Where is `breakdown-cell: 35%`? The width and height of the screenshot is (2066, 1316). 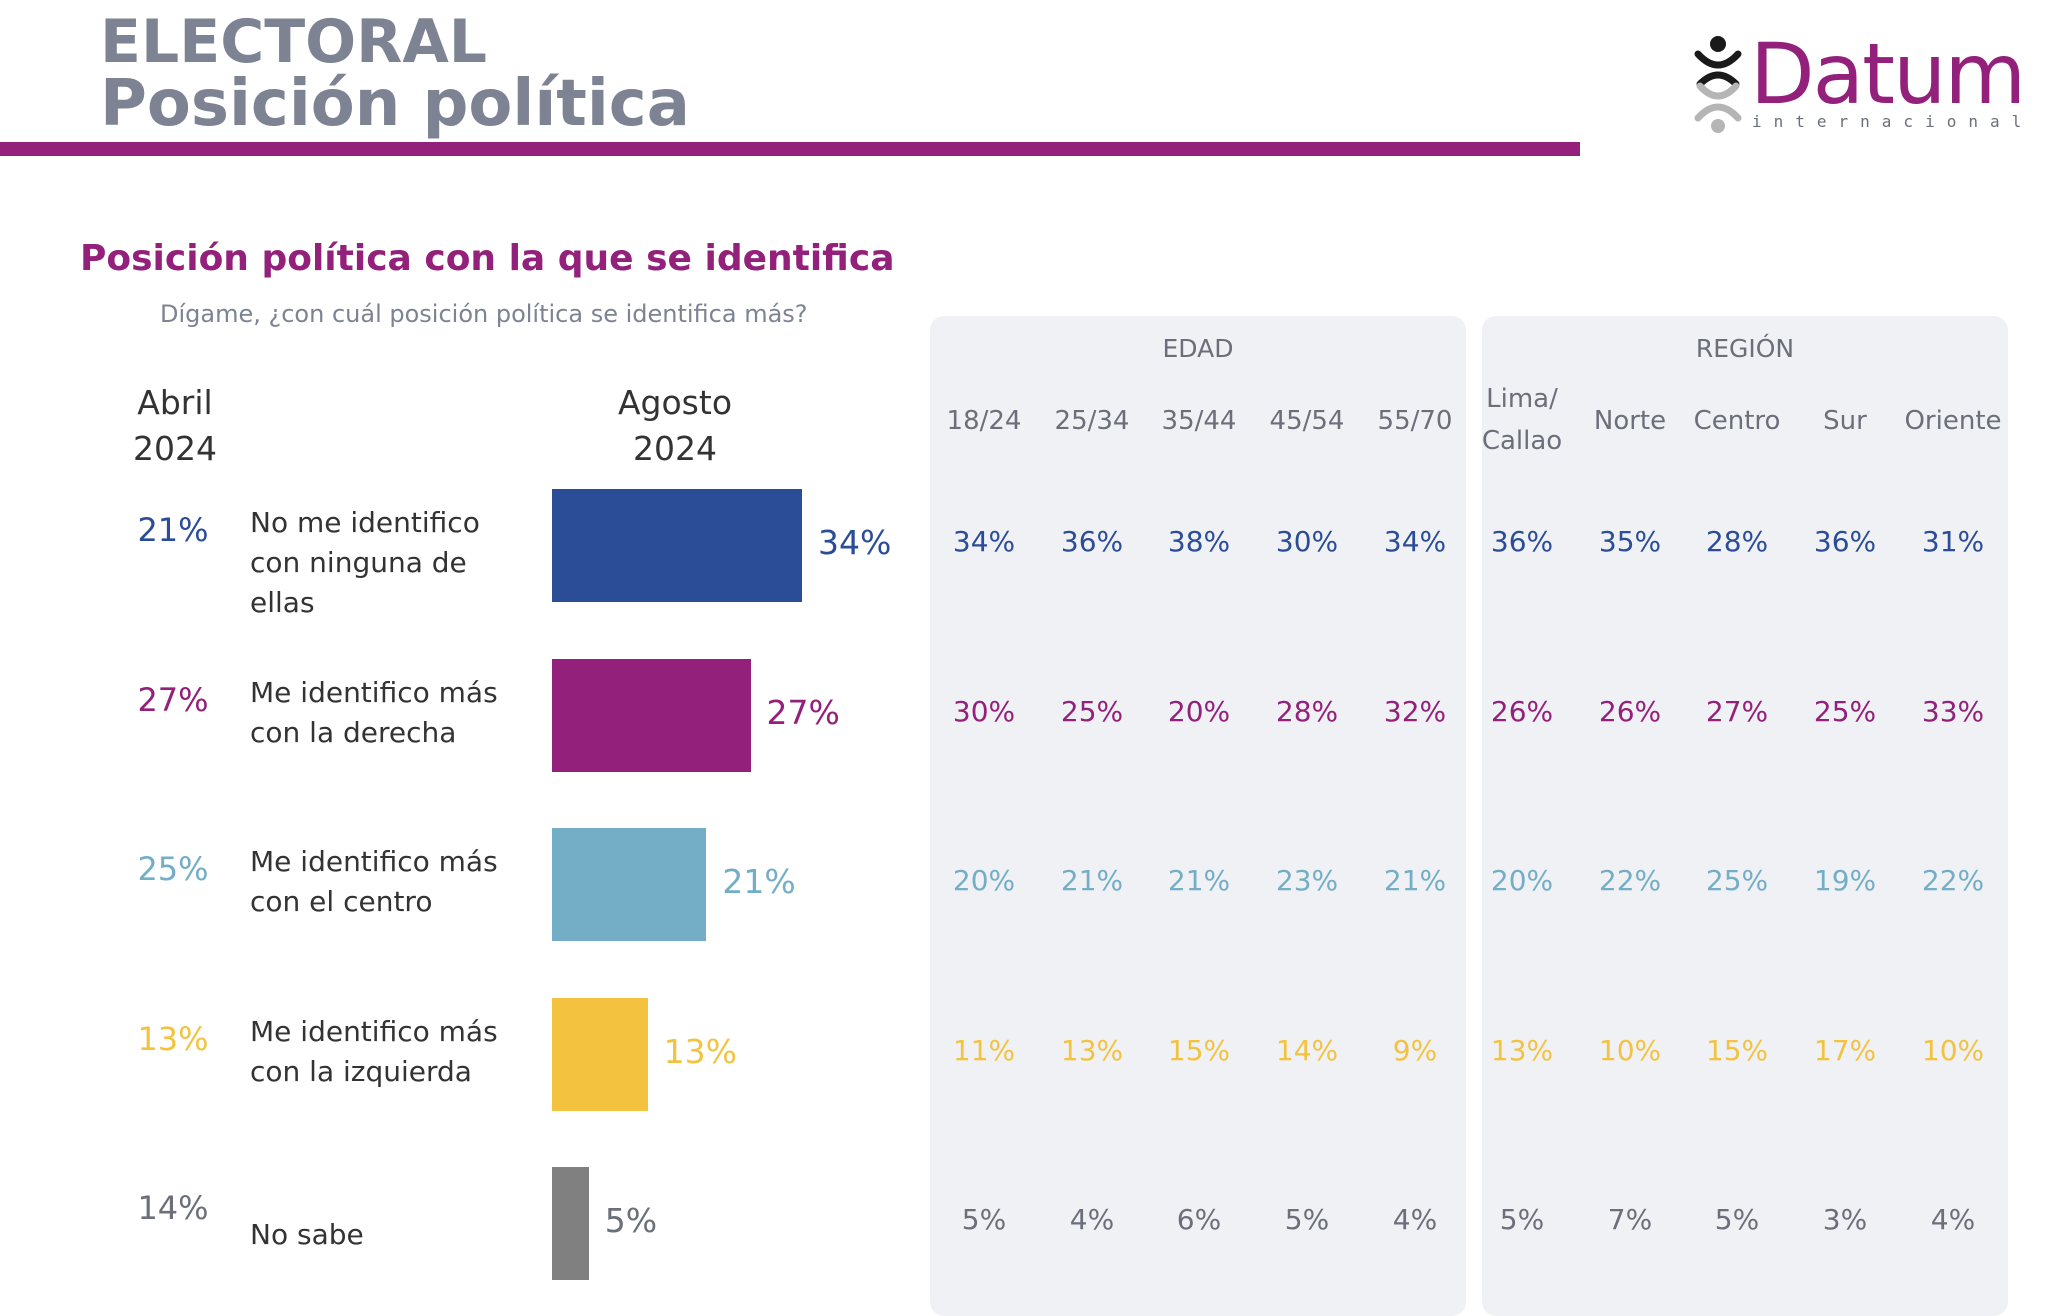
breakdown-cell: 35% is located at coordinates (1630, 541).